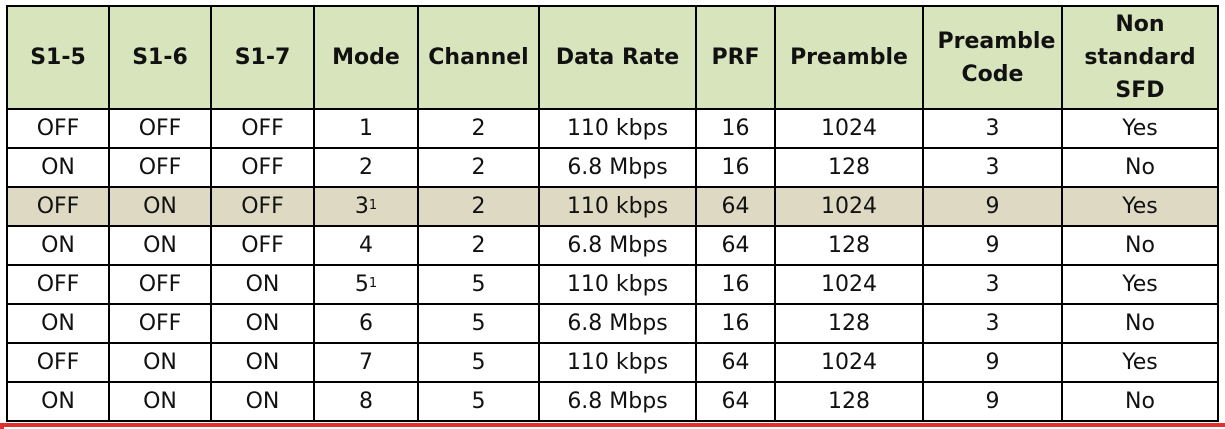 This screenshot has height=429, width=1225. I want to click on header-mode: Mode, so click(366, 57).